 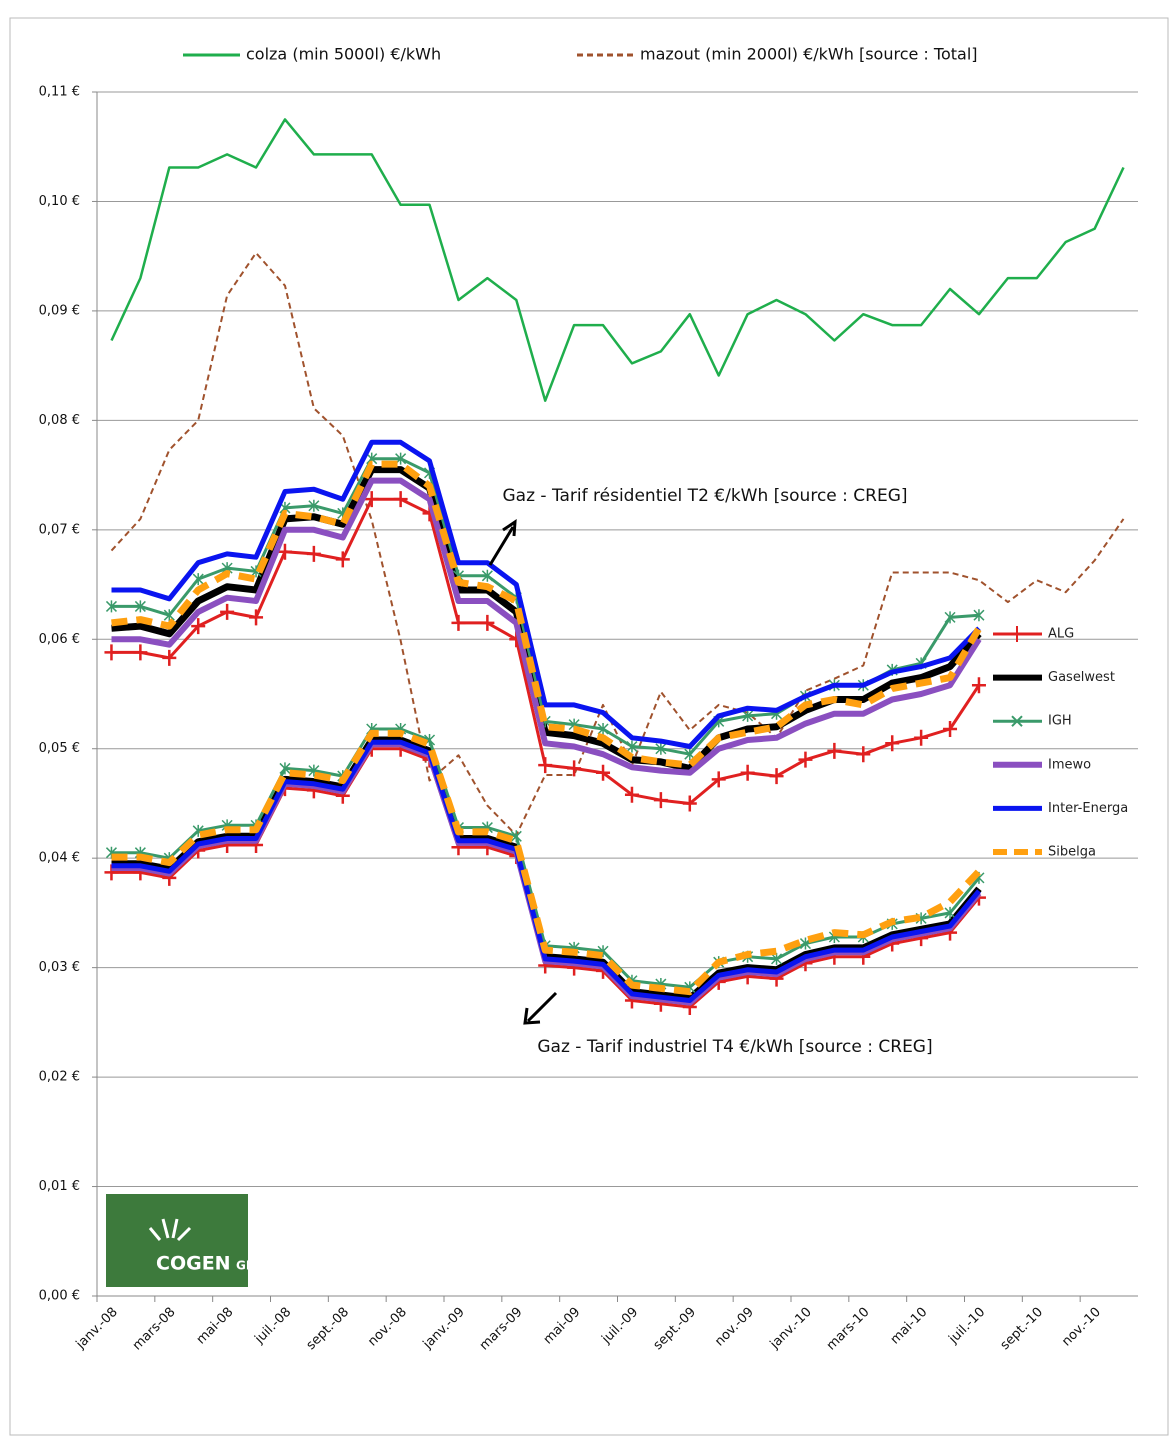 I want to click on y-tick-label: 0,07 €, so click(x=59, y=529).